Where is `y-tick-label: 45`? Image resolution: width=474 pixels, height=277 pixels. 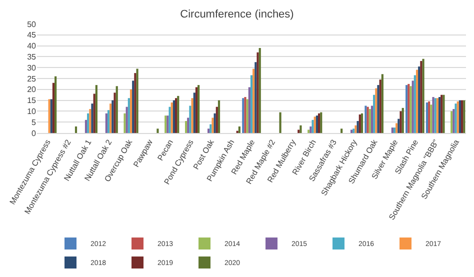
y-tick-label: 45 is located at coordinates (32, 35).